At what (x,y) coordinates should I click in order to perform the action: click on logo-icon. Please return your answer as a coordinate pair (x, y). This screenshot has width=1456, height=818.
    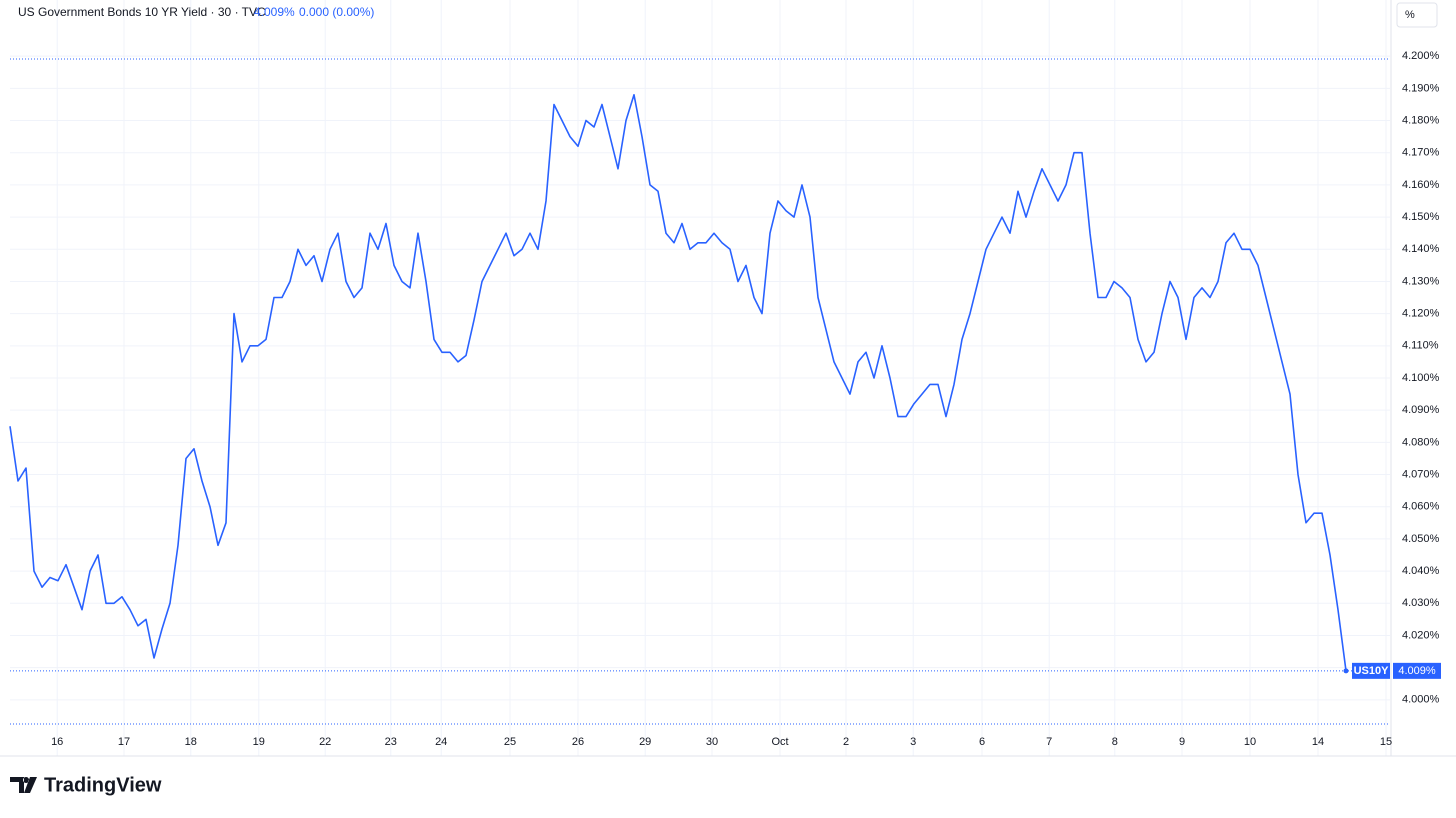
    Looking at the image, I should click on (23, 785).